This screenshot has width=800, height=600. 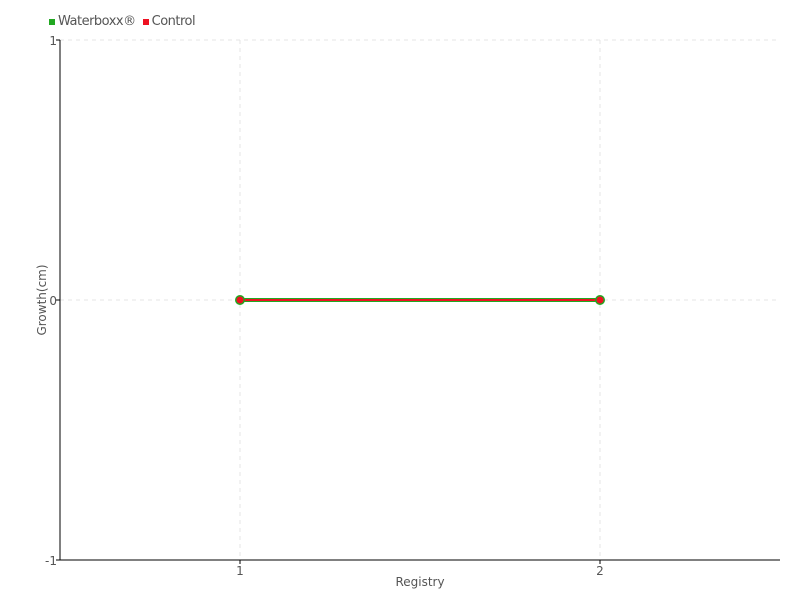 I want to click on legend: Waterboxx® Control, so click(x=122, y=21).